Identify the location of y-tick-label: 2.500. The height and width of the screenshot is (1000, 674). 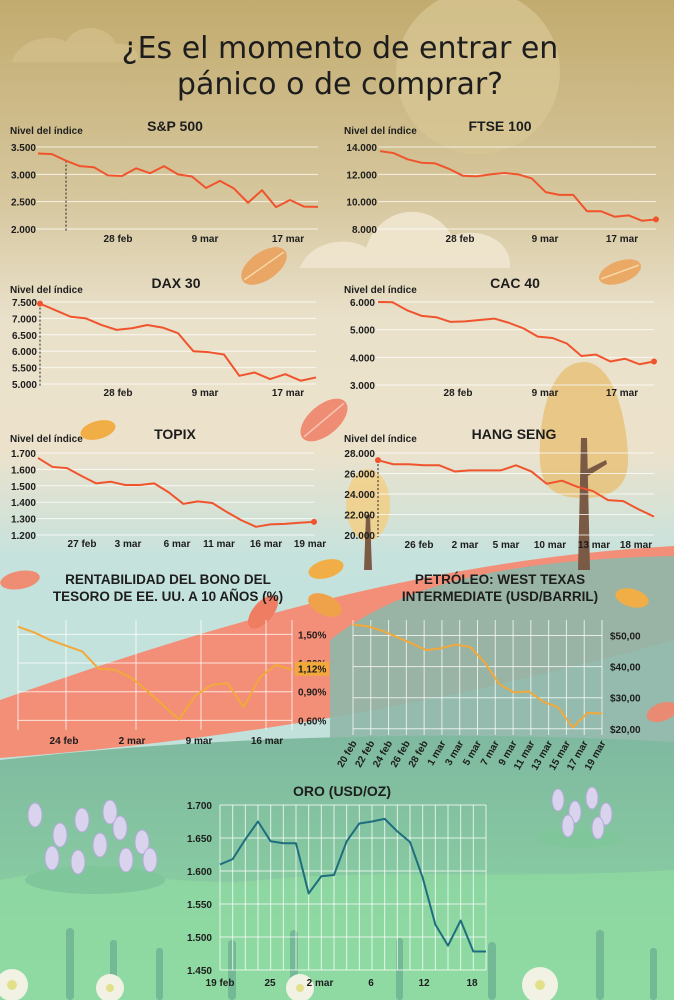
(23, 203).